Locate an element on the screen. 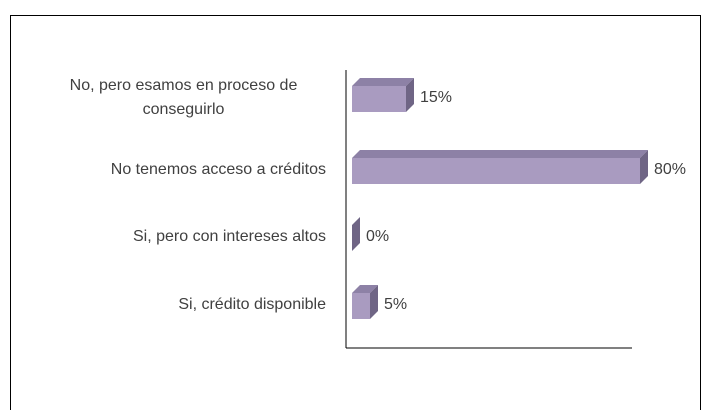  category-text: No tenemos acceso a créditos is located at coordinates (218, 169).